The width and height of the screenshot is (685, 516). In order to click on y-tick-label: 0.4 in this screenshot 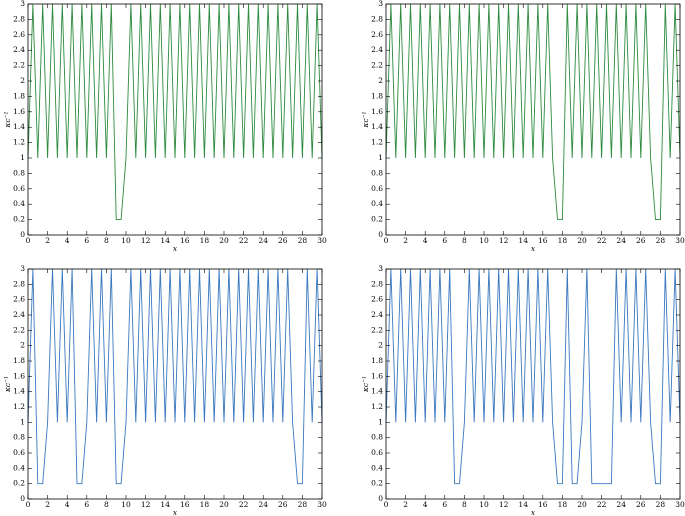, I will do `click(19, 203)`.